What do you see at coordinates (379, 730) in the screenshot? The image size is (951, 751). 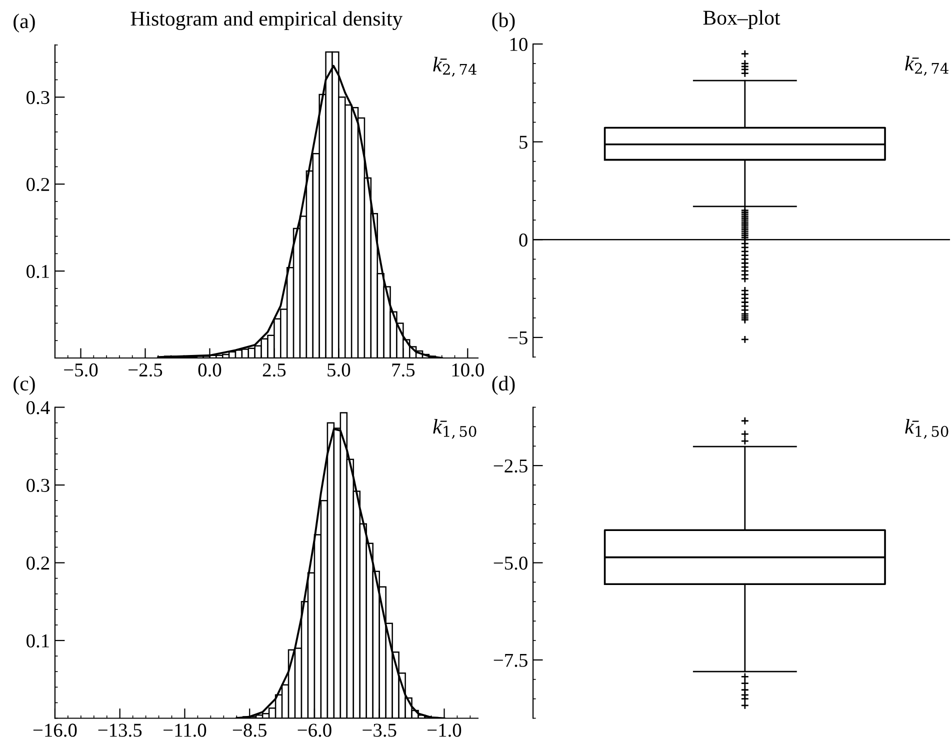 I see `x-tick-label: −3.5` at bounding box center [379, 730].